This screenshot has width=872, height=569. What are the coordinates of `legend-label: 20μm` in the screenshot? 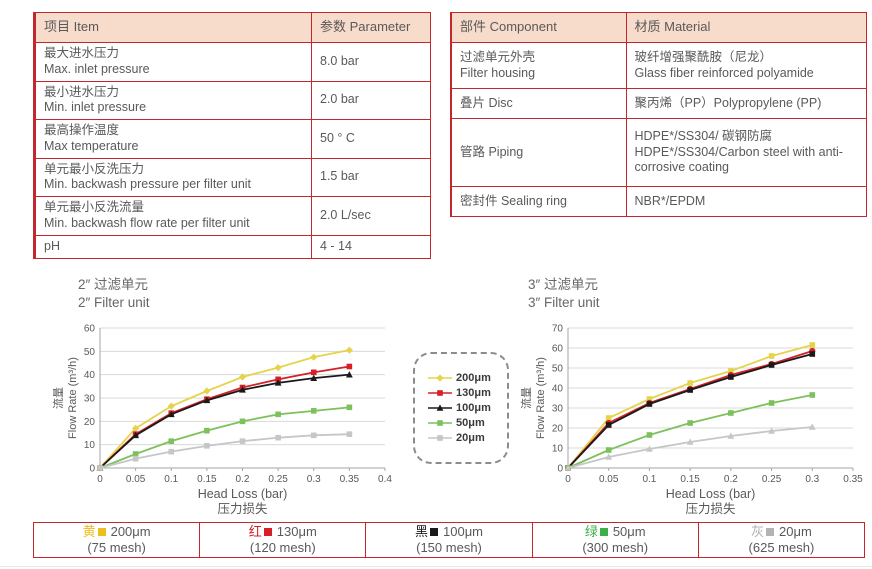 It's located at (470, 438).